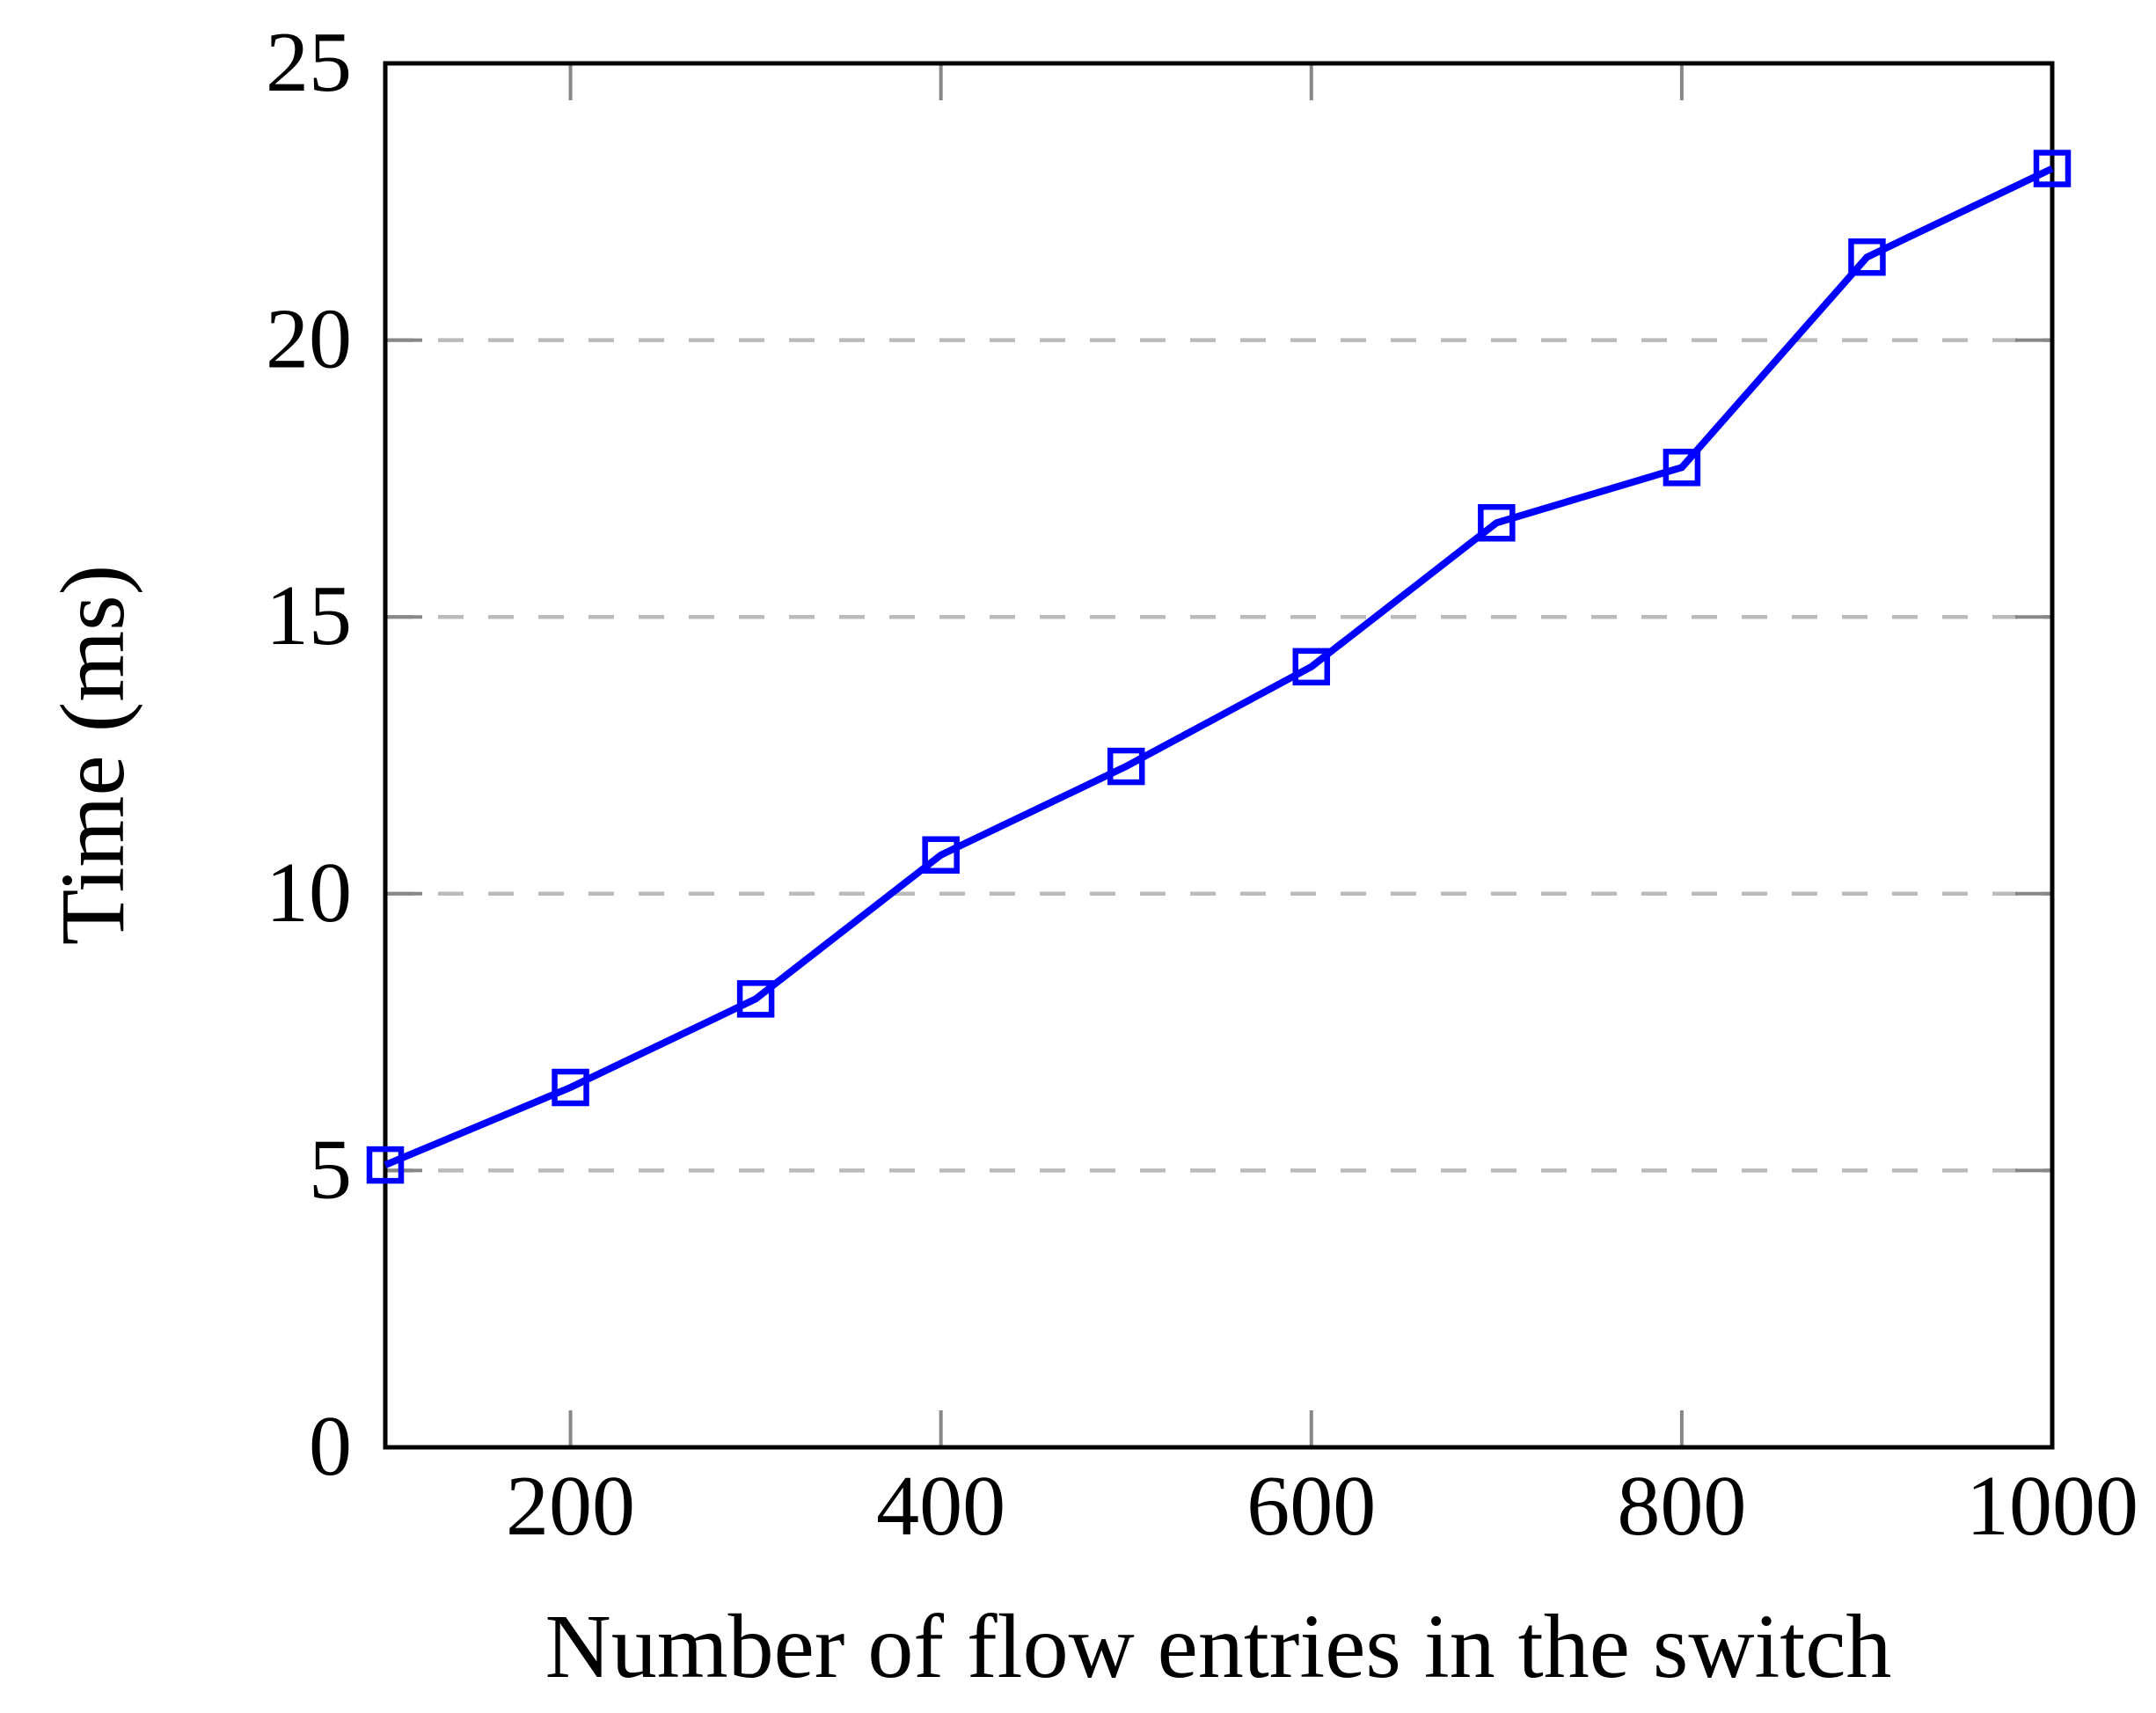  I want to click on x-tick-labels-group: 200 400 600 800 1000, so click(1322, 1506).